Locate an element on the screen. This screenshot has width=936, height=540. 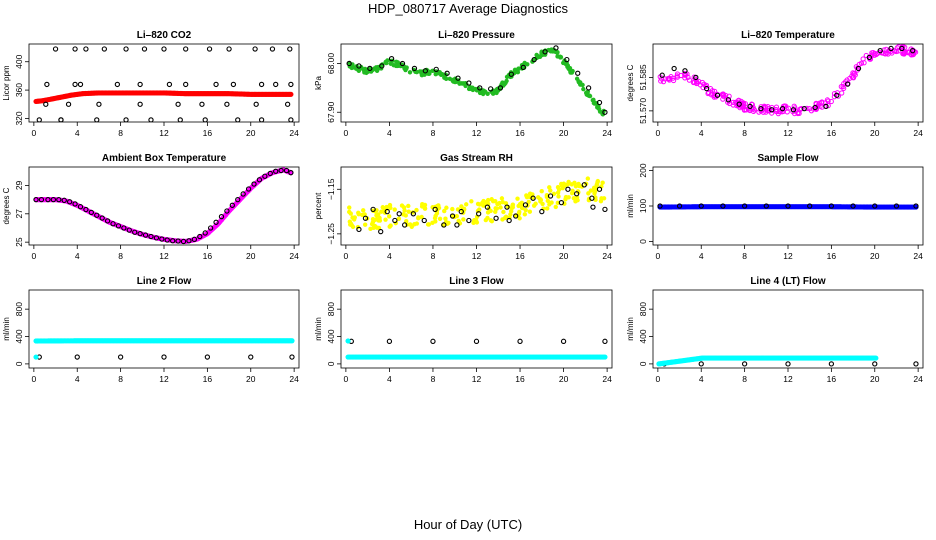
x-tick-label: 8 is located at coordinates (433, 133).